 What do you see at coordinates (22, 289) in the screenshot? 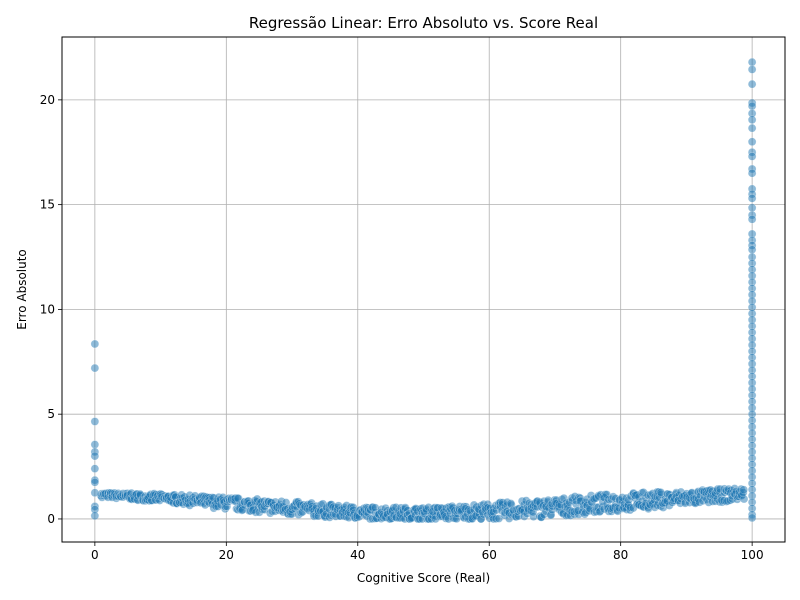
I see `y-axis-label: Erro Absoluto` at bounding box center [22, 289].